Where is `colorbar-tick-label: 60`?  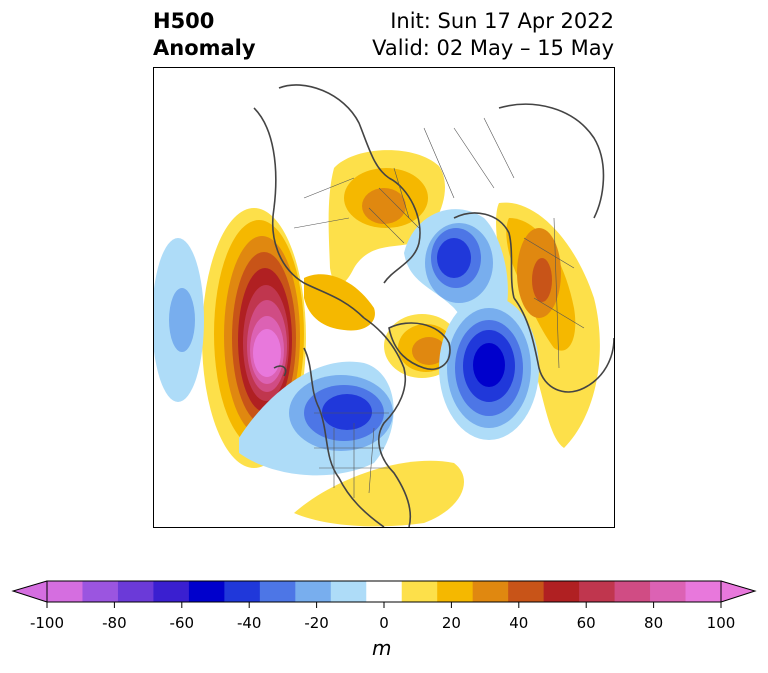 colorbar-tick-label: 60 is located at coordinates (586, 623).